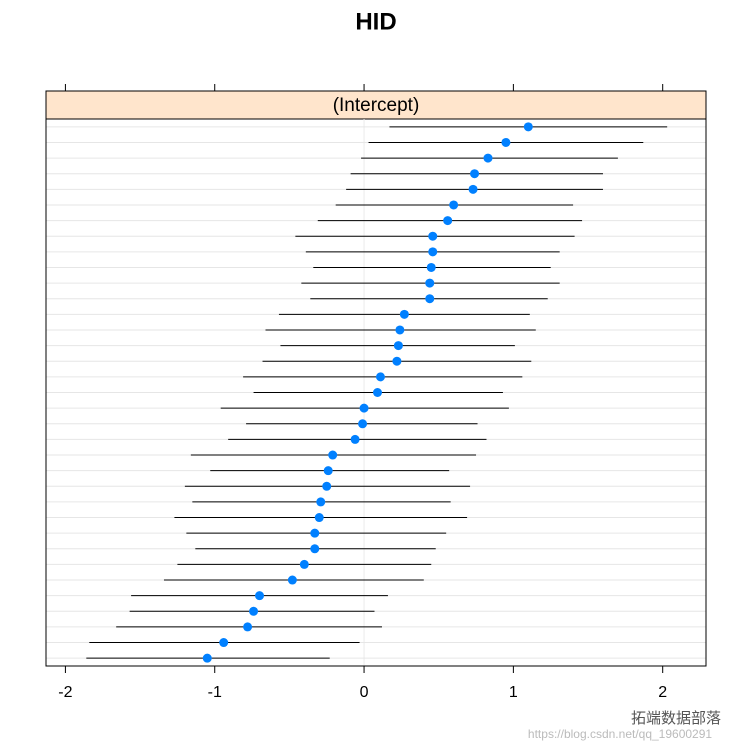 The image size is (753, 753). Describe the element at coordinates (620, 734) in the screenshot. I see `watermark-url: https://blog.csdn.net/qq_19600291` at that location.